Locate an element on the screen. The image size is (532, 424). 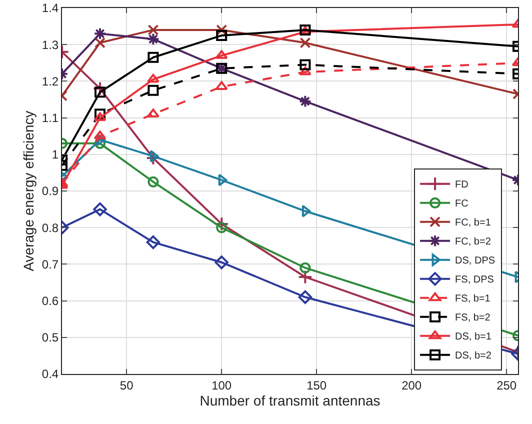
legend-label: FC, b=1 is located at coordinates (473, 223).